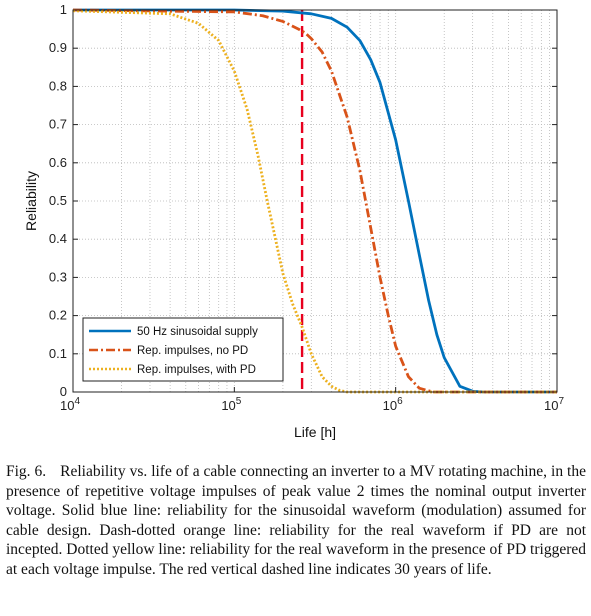 The height and width of the screenshot is (616, 591). I want to click on y-tick-label: 0.5, so click(58, 200).